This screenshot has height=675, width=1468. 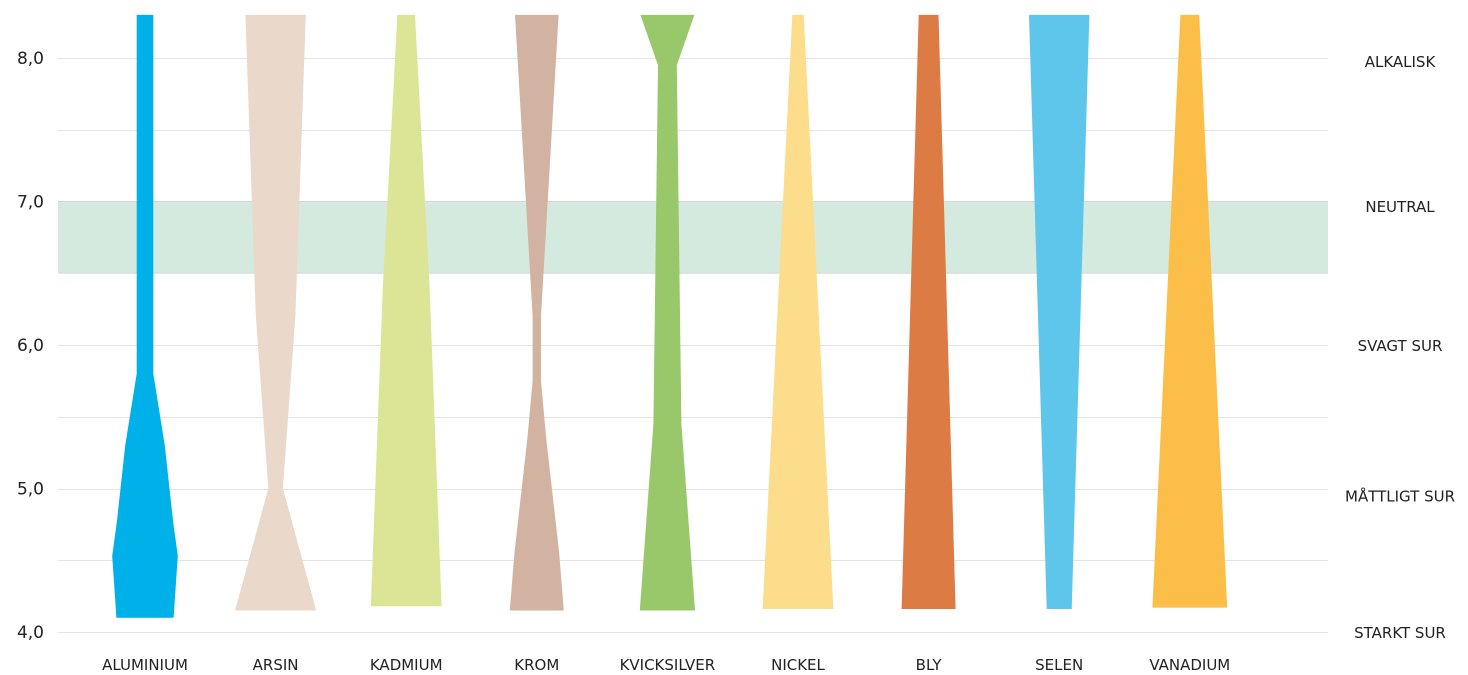 What do you see at coordinates (1400, 346) in the screenshot?
I see `zone-label: SVAGT SUR` at bounding box center [1400, 346].